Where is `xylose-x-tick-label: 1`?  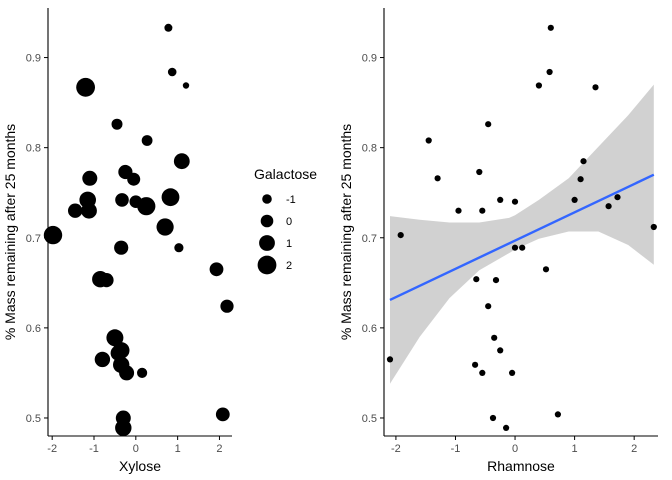 xylose-x-tick-label: 1 is located at coordinates (178, 449).